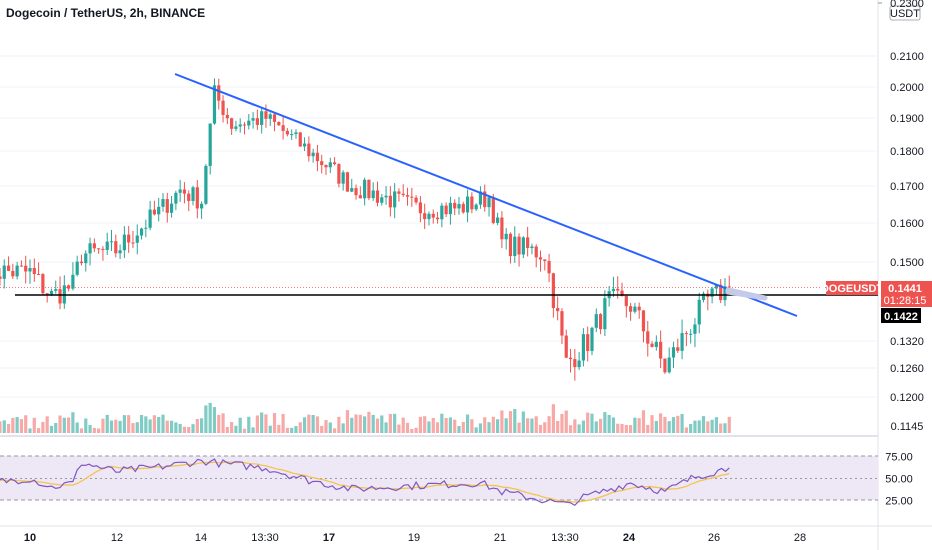 This screenshot has height=550, width=932. Describe the element at coordinates (852, 288) in the screenshot. I see `symbol-tag-box` at that location.